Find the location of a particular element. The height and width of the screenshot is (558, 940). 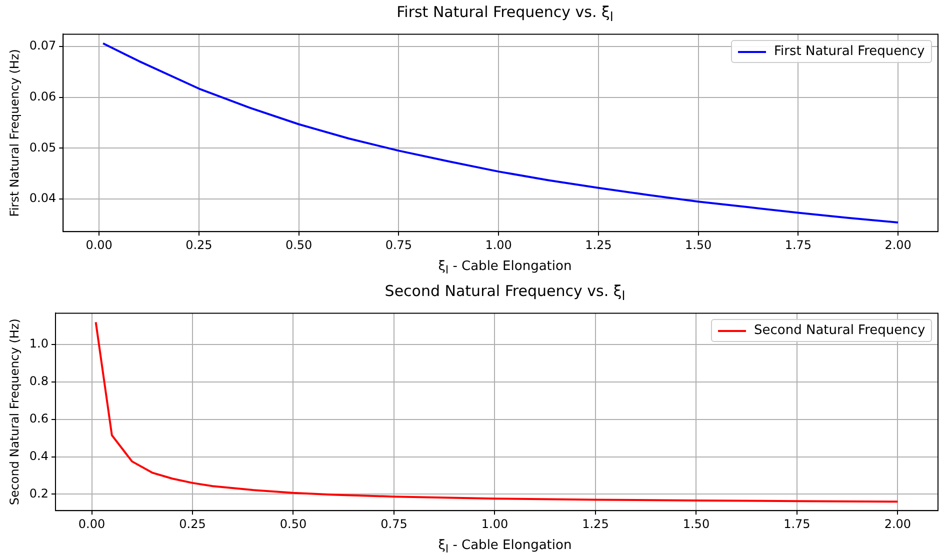

y-tick-label: 0.2 is located at coordinates (38, 493).